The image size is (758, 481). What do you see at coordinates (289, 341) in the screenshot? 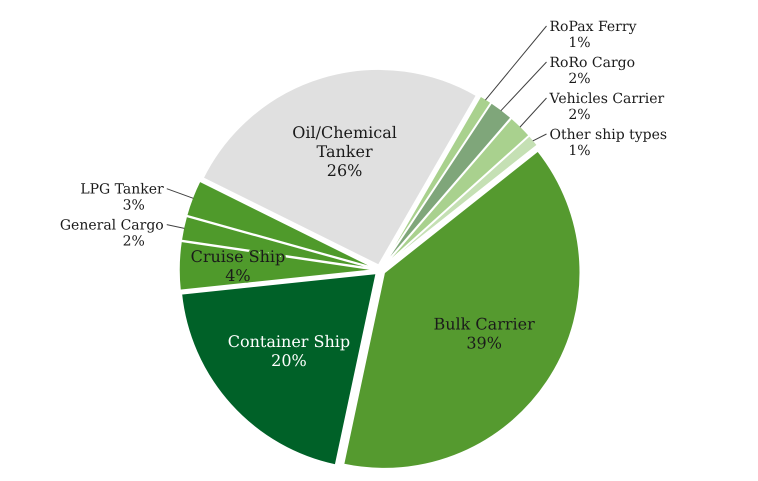
I see `slice-label: Container Ship` at bounding box center [289, 341].